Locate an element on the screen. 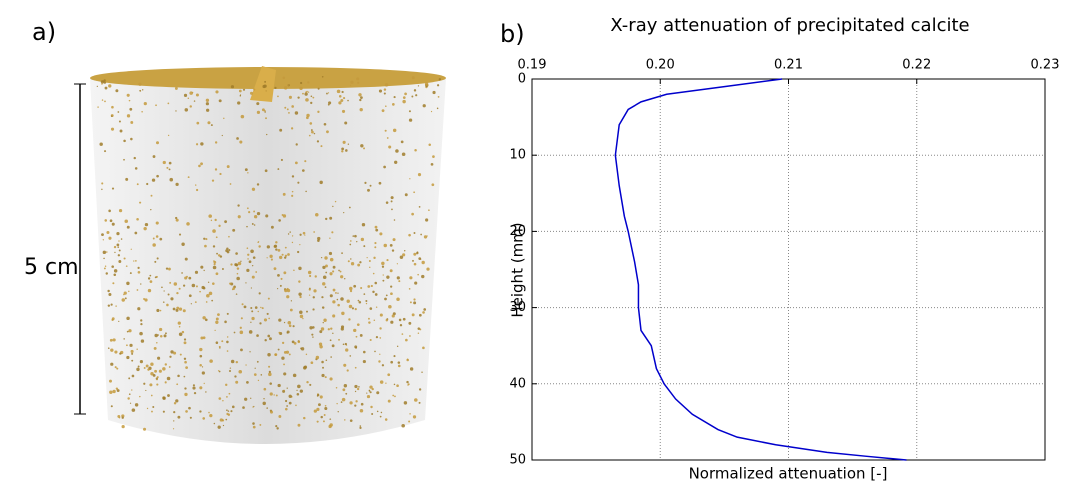 Image resolution: width=1077 pixels, height=482 pixels. x-tick-label: 0.23 is located at coordinates (1045, 65).